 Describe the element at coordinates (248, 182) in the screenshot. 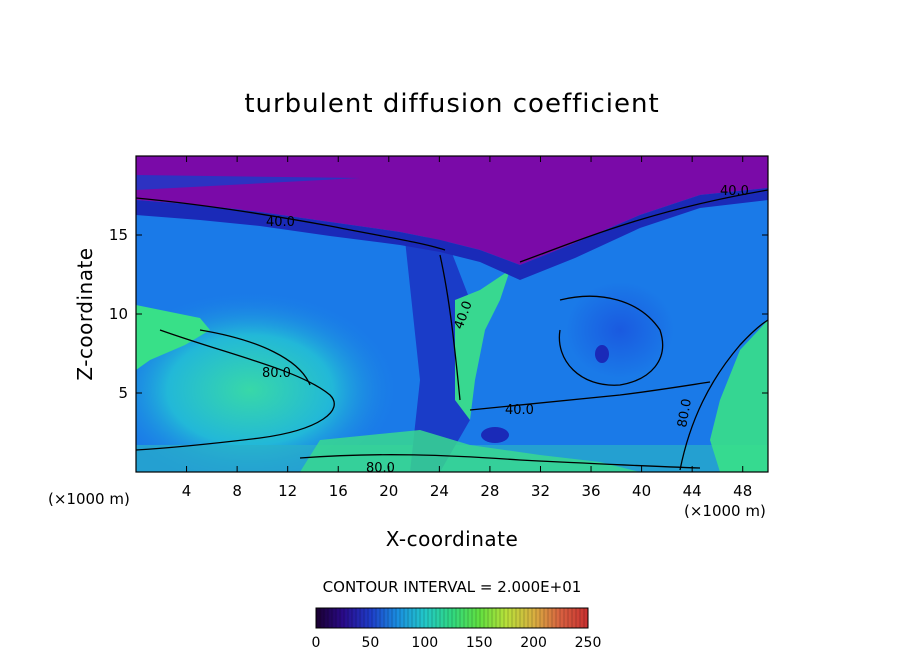

I see `top-strip` at that location.